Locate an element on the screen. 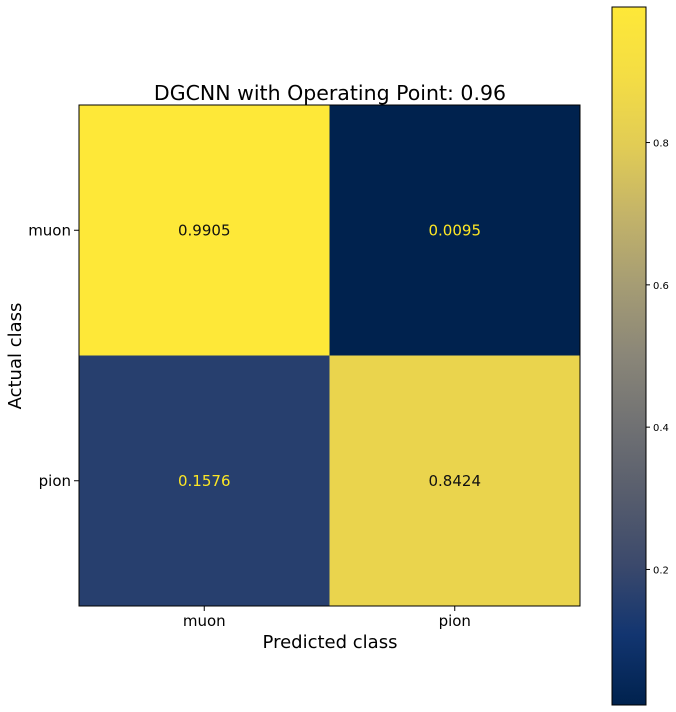  y-tick-label-1: pion is located at coordinates (55, 481).